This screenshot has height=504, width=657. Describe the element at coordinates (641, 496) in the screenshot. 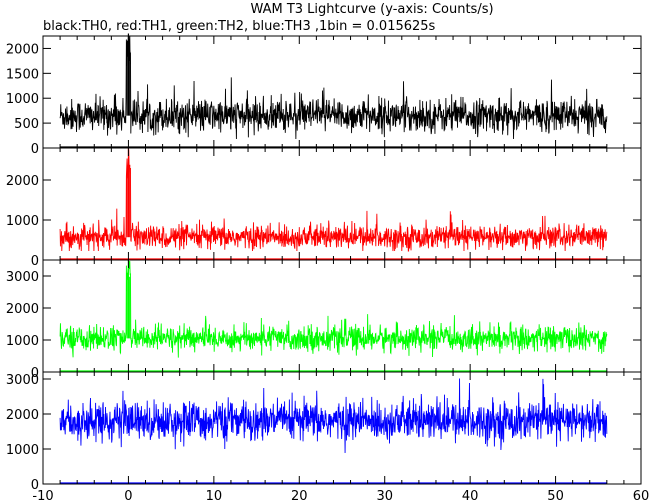

I see `x-tick-label: 60` at that location.